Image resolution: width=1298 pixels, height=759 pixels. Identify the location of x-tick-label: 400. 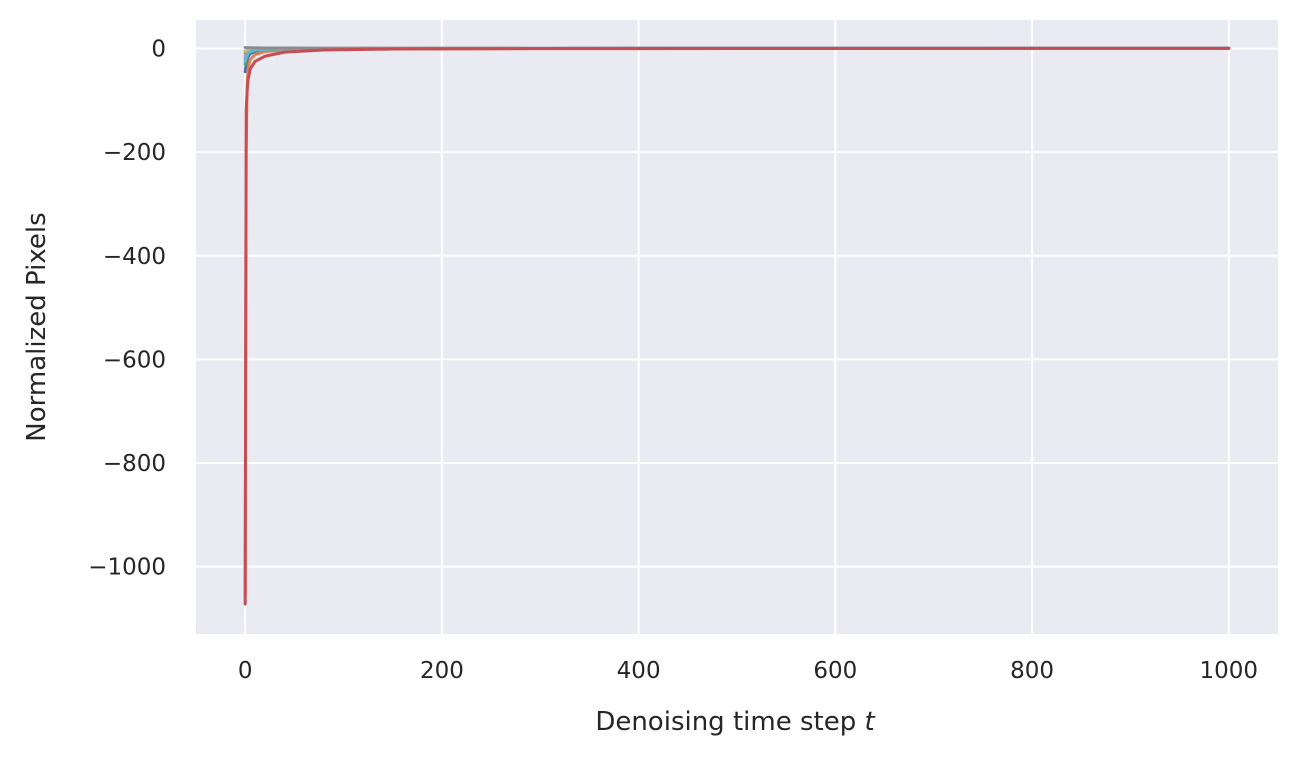
(639, 671).